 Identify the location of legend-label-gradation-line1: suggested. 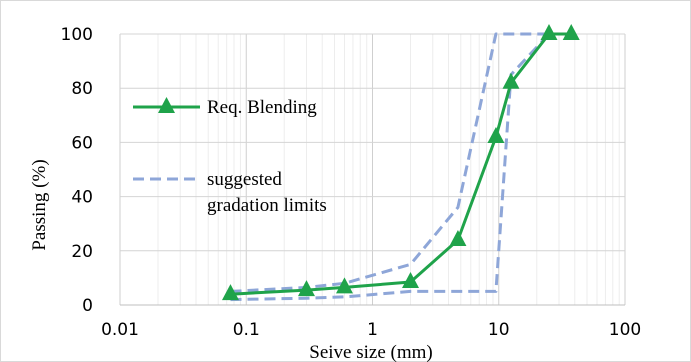
(244, 179).